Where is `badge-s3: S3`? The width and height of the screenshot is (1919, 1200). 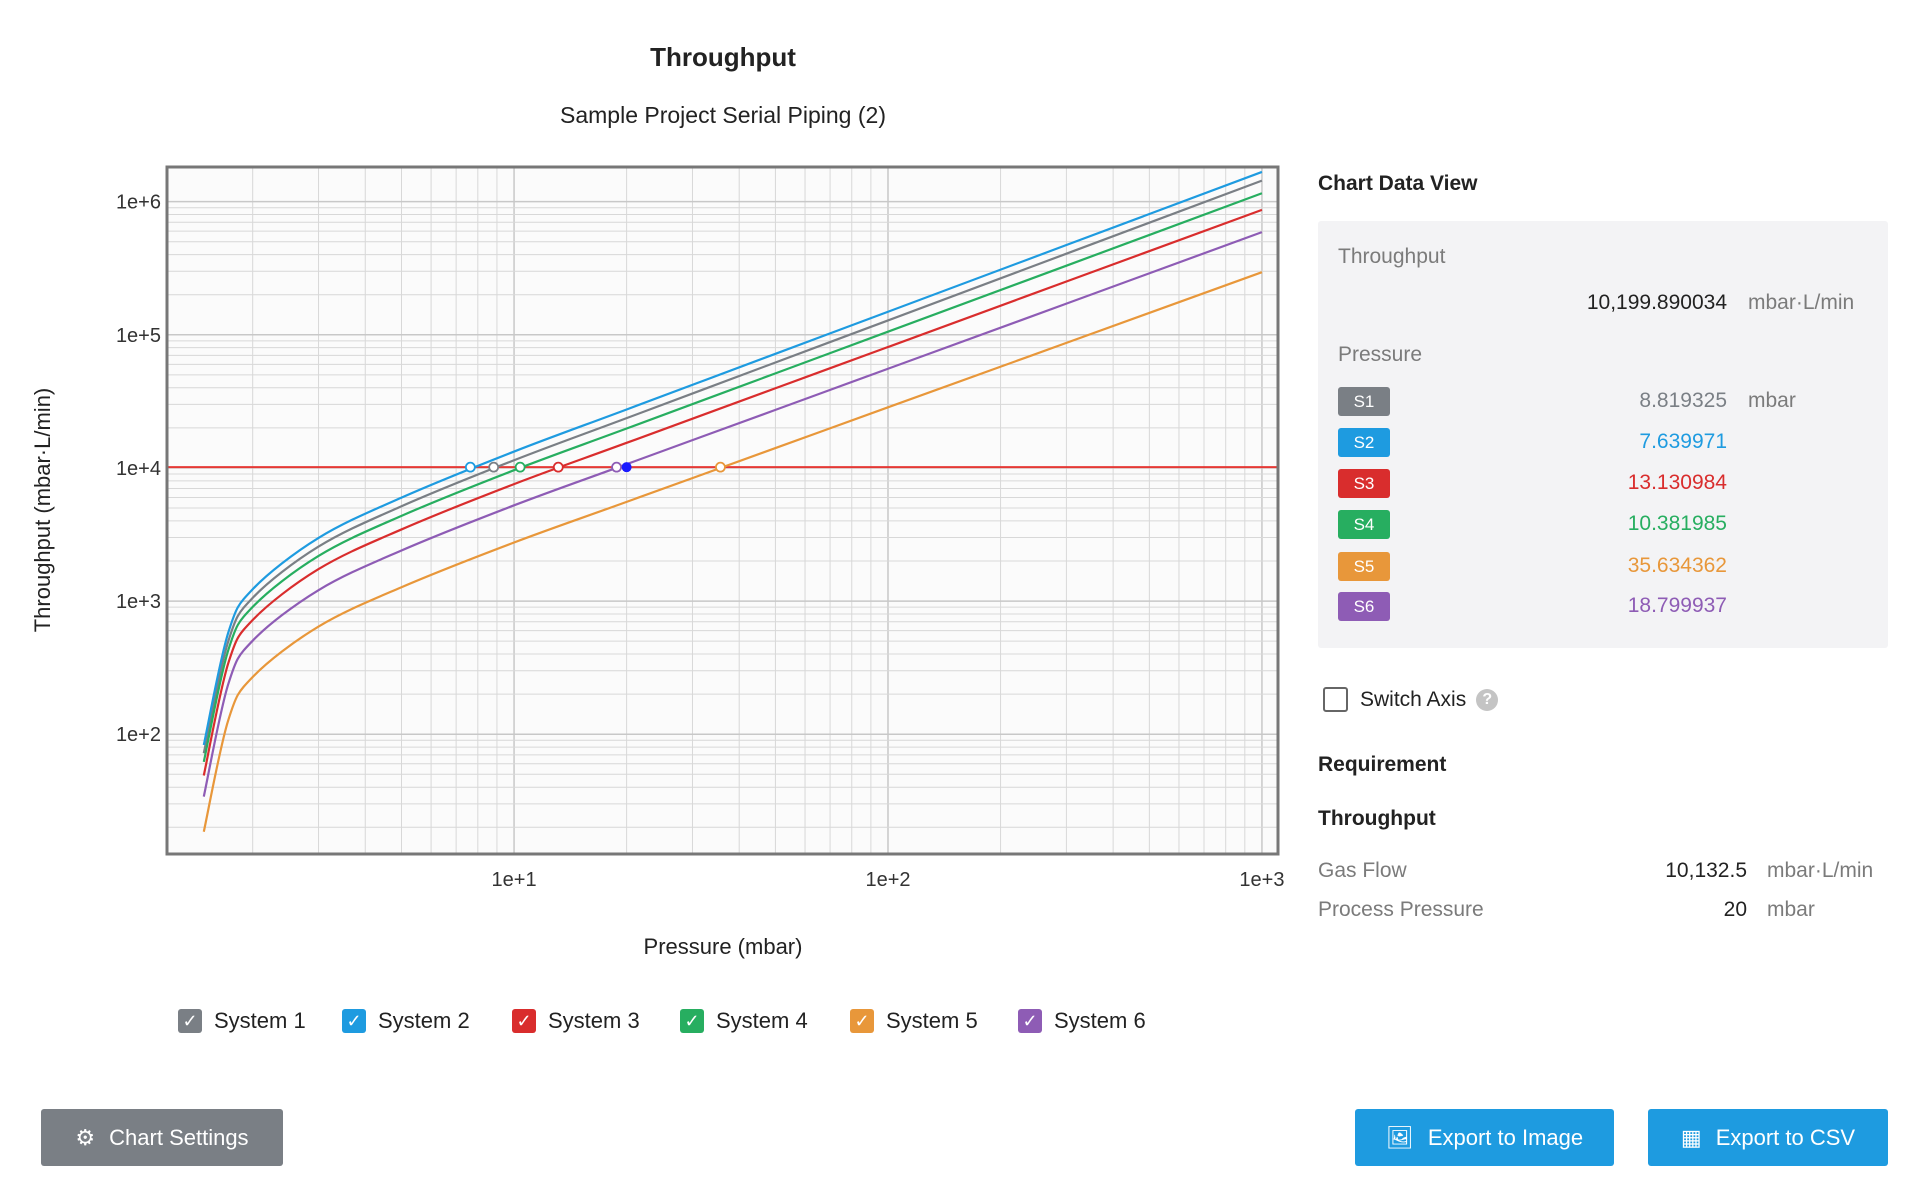
badge-s3: S3 is located at coordinates (1364, 483).